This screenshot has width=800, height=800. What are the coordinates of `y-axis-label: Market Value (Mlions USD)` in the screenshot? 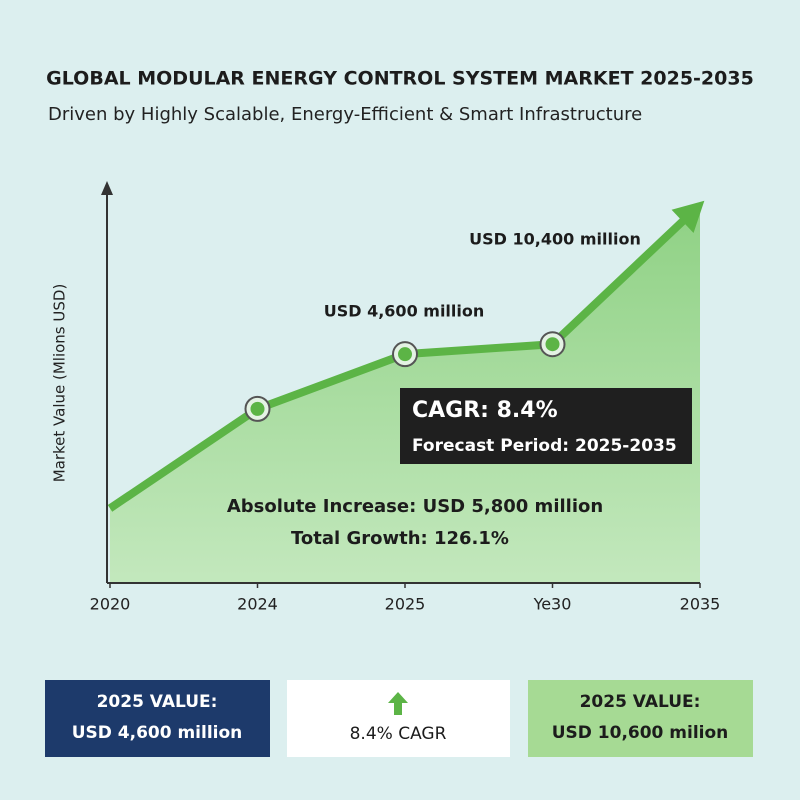 It's located at (60, 383).